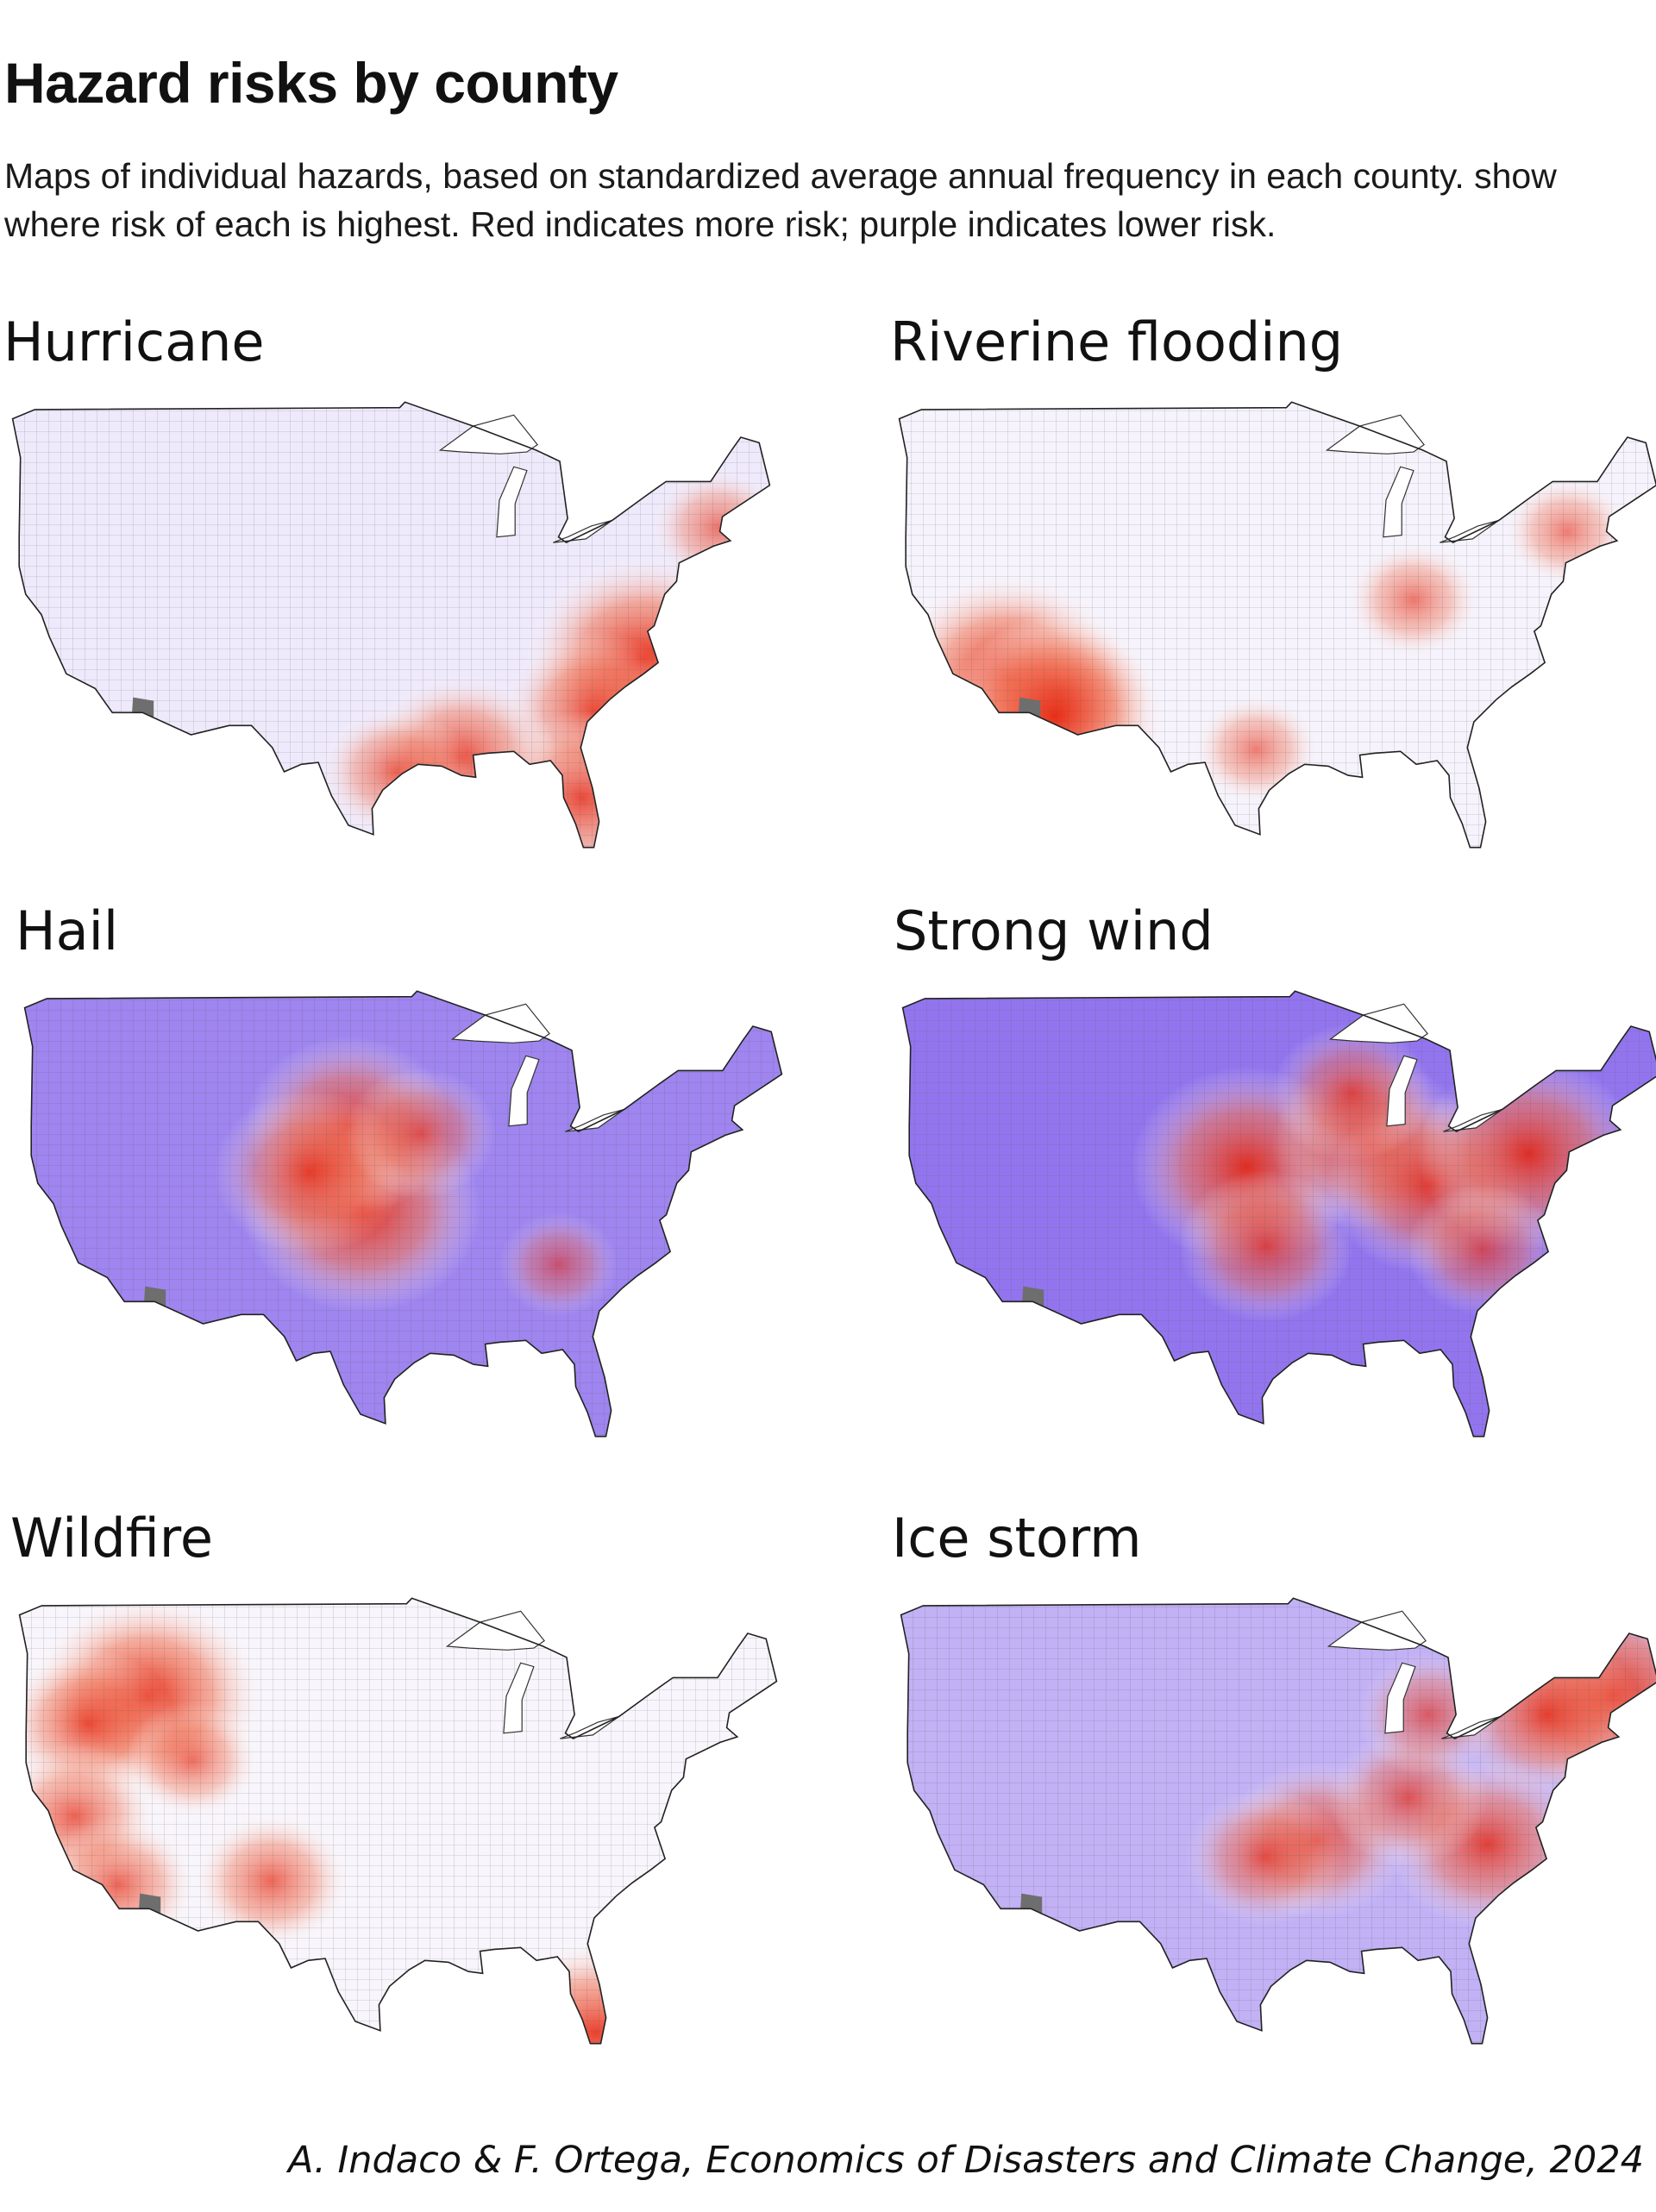 This screenshot has width=1656, height=2212. I want to click on map-hurricane, so click(392, 631).